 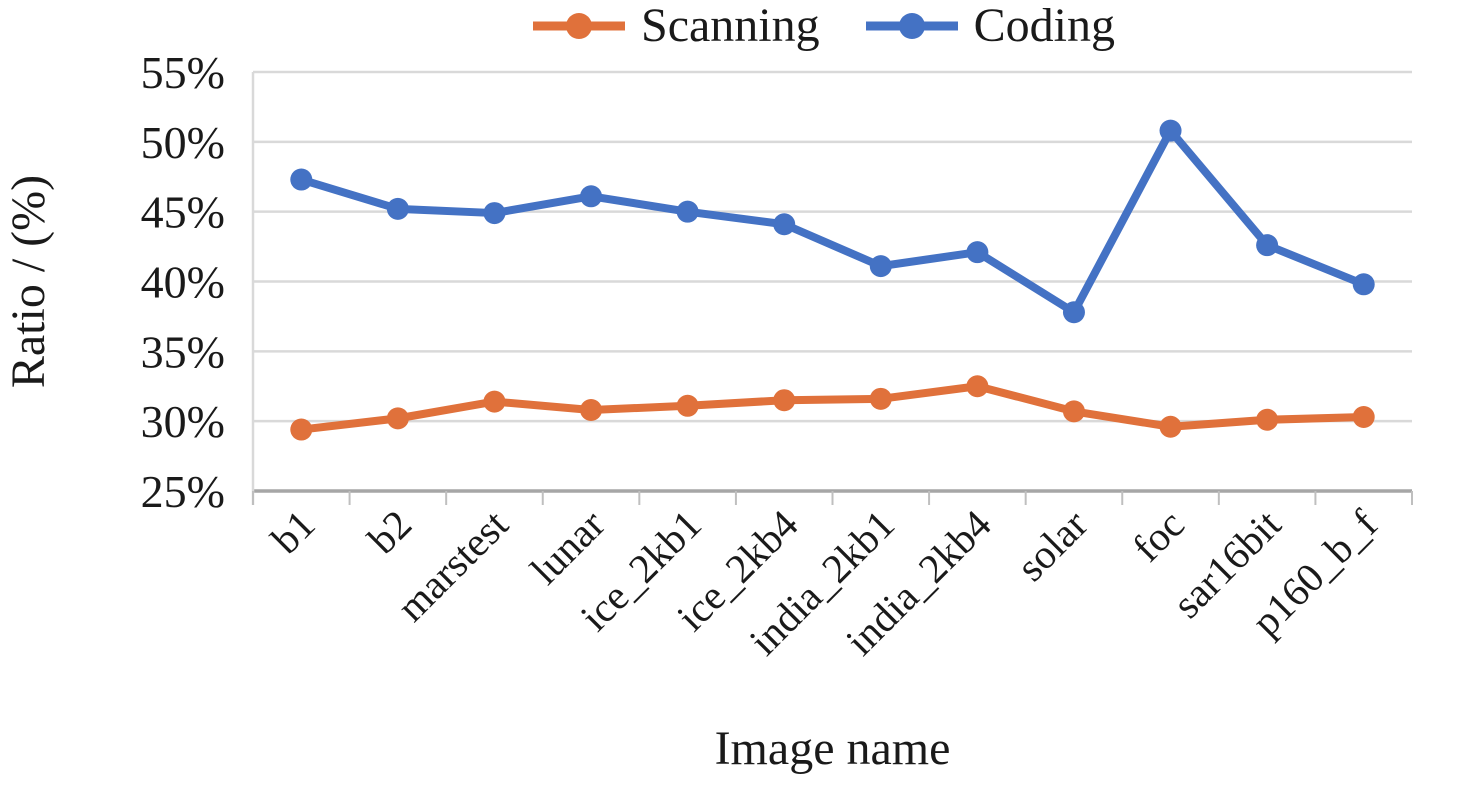 I want to click on series-scanning, so click(x=832, y=408).